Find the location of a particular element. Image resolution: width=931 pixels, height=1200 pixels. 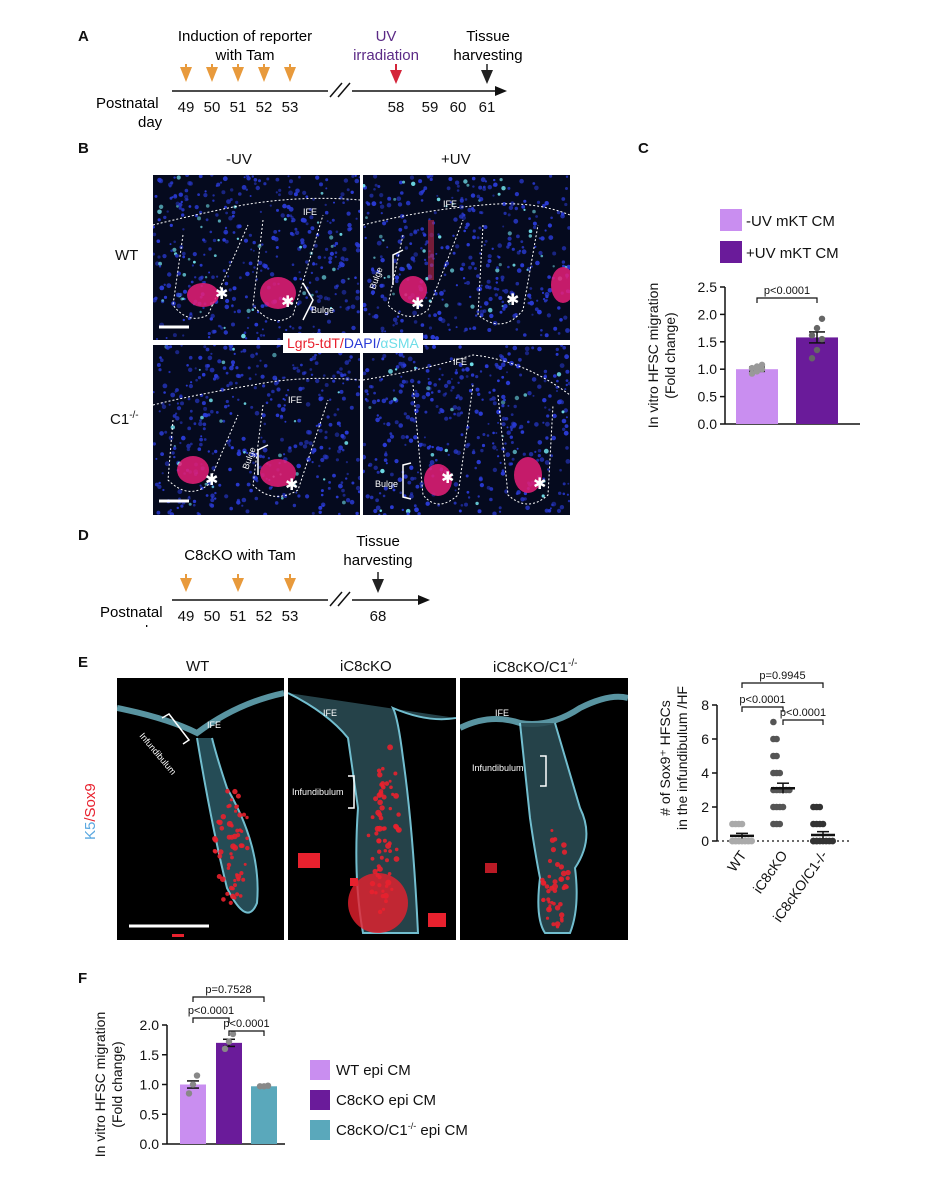

harvest-label-line1: Tissue is located at coordinates (378, 541).